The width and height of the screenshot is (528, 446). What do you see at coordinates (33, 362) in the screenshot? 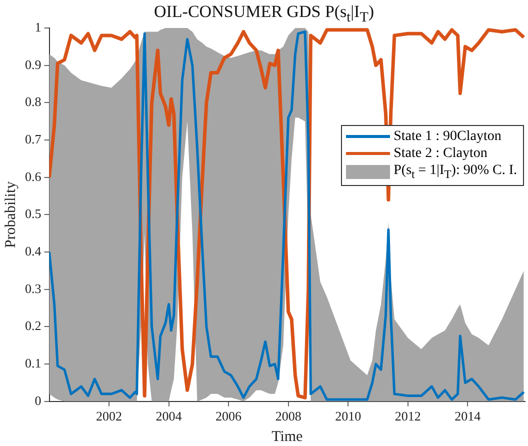
I see `y-tick-label: 0.1` at bounding box center [33, 362].